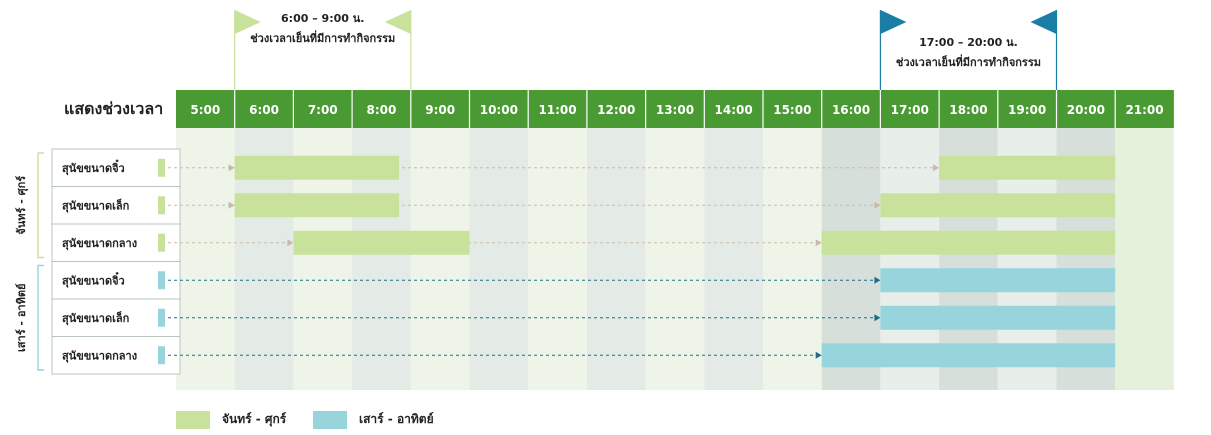 The image size is (1211, 435). I want to click on header-label: แสดงช่วงเวลา, so click(113, 108).